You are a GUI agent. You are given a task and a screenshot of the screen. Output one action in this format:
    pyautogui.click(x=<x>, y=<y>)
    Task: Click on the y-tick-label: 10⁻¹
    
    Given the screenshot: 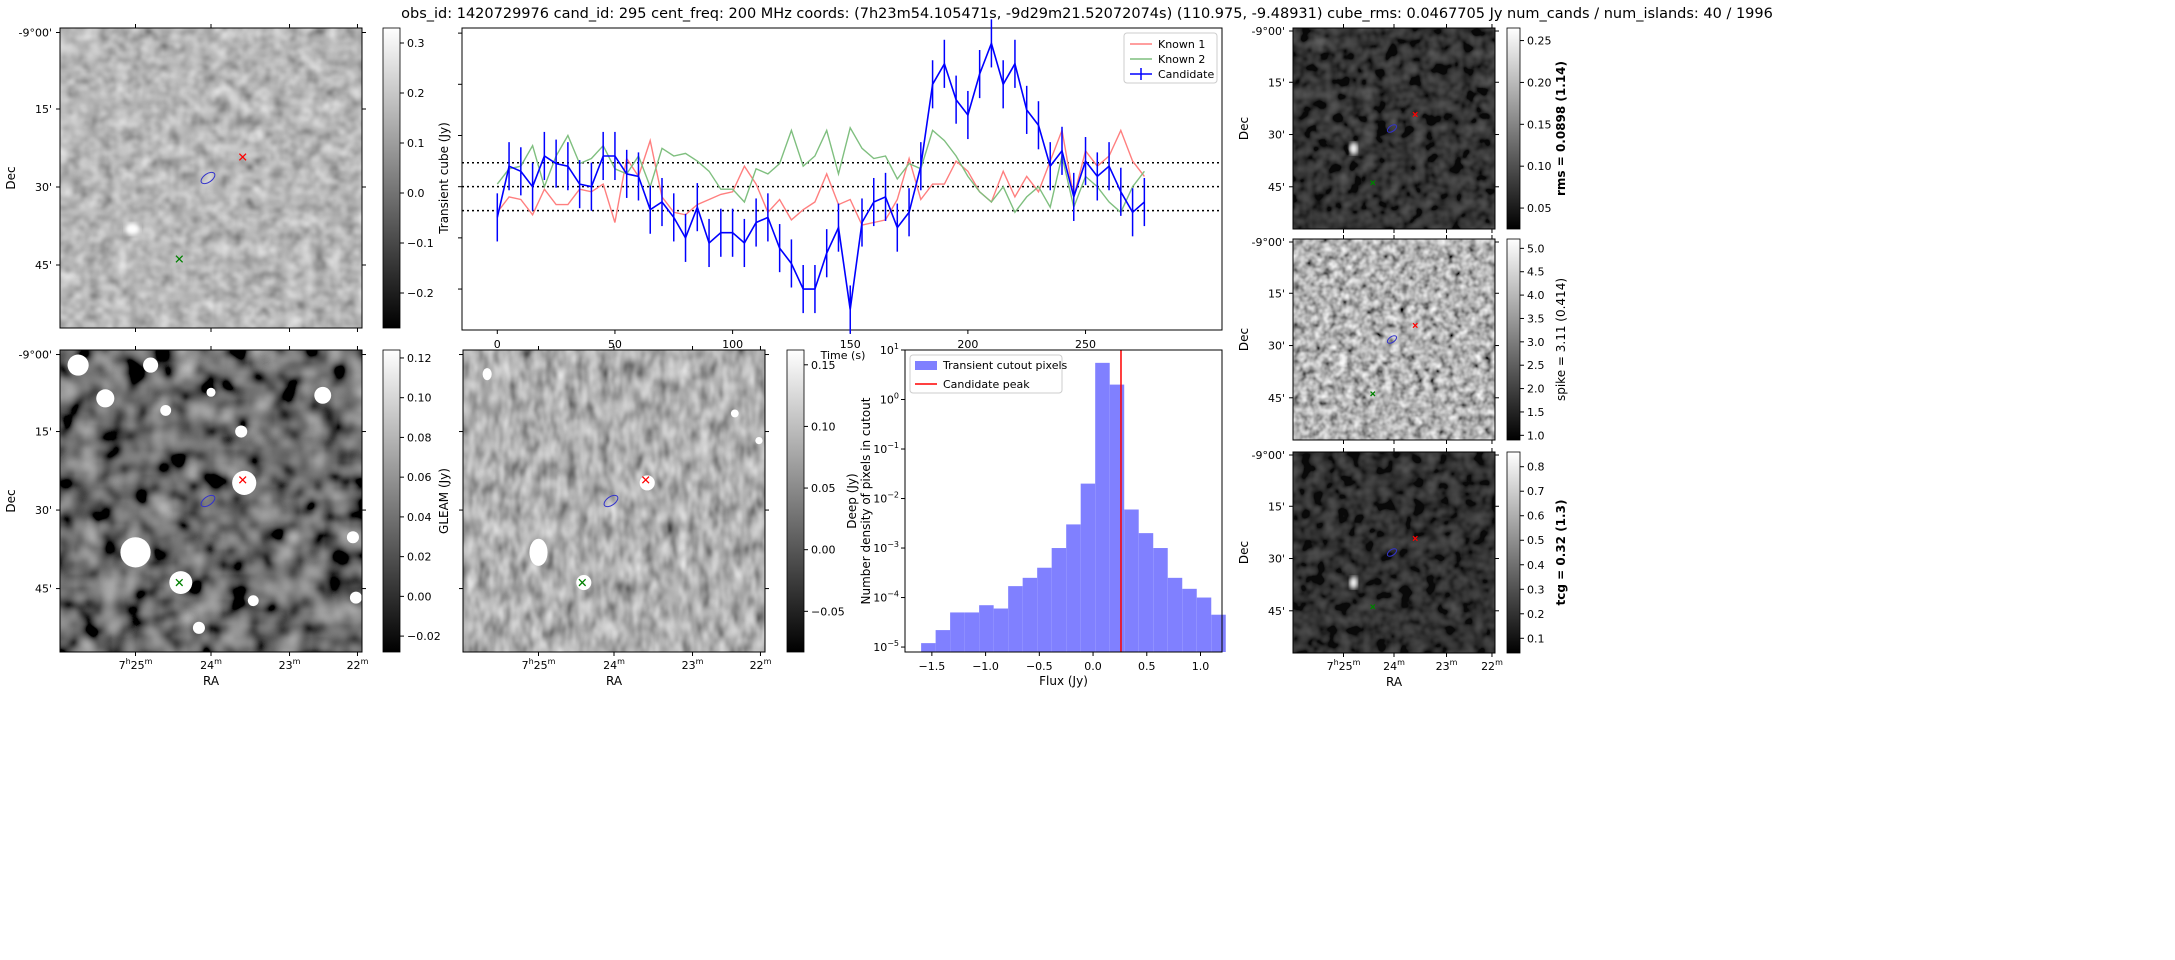 What is the action you would take?
    pyautogui.click(x=886, y=448)
    